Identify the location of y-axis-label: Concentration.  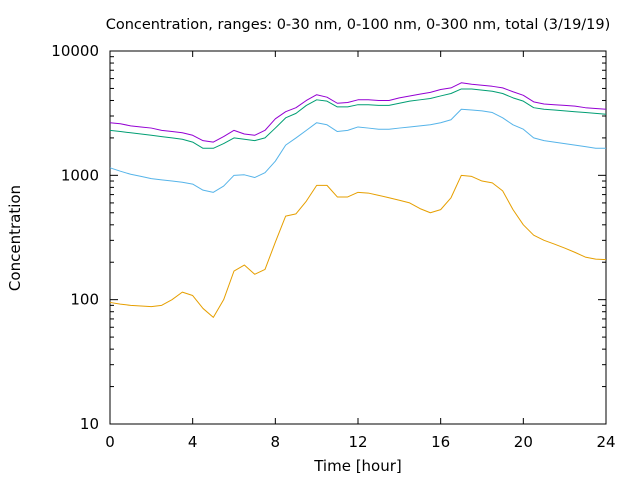
(15, 238).